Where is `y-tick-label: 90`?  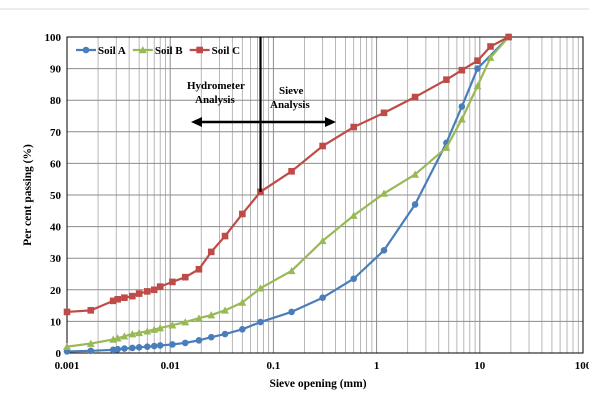 y-tick-label: 90 is located at coordinates (56, 70).